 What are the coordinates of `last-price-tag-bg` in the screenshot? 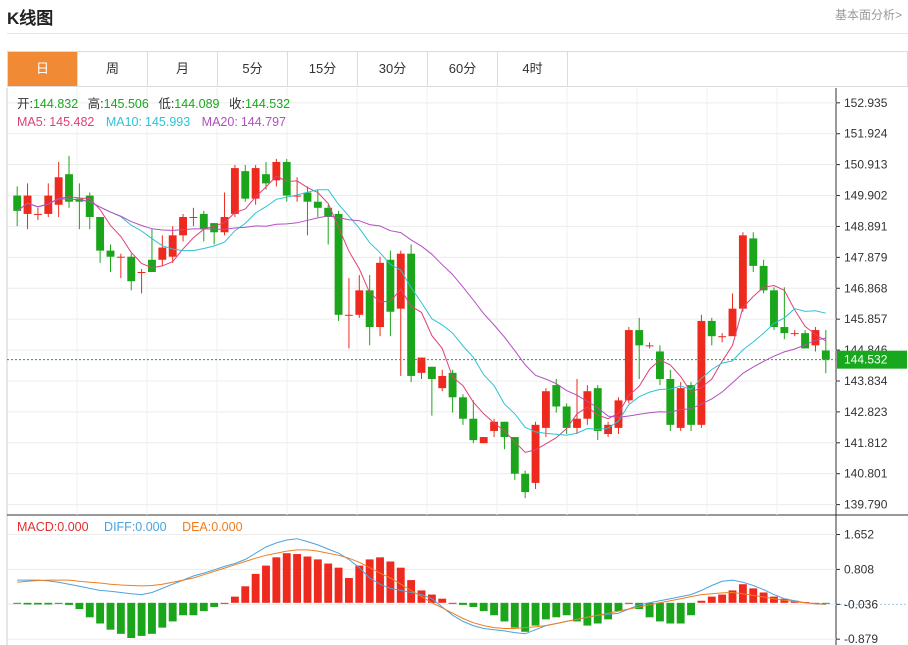 It's located at (872, 359).